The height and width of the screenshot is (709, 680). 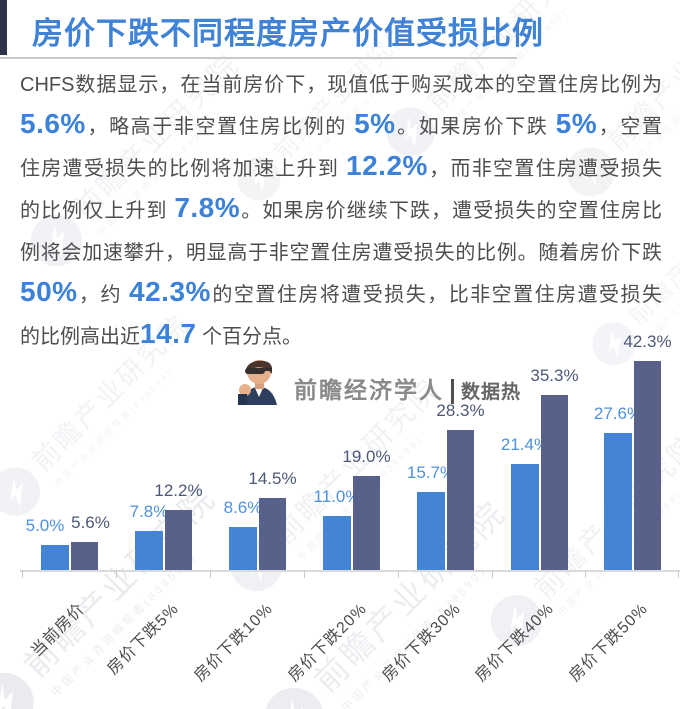 What do you see at coordinates (475, 127) in the screenshot?
I see `paragraph-text: 。如果房价下跌` at bounding box center [475, 127].